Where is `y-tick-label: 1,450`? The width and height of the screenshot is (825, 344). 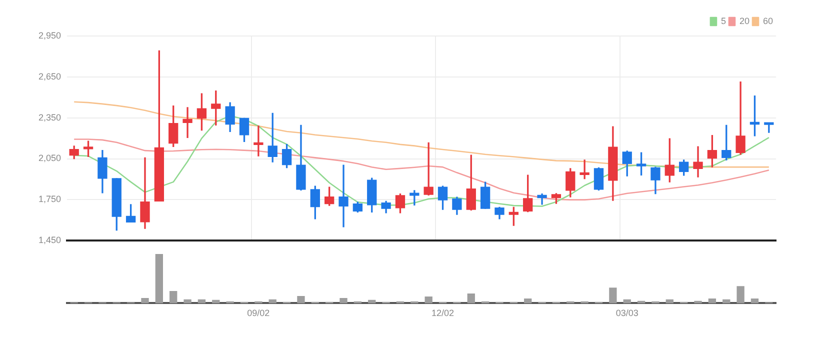
y-tick-label: 1,450 is located at coordinates (49, 240).